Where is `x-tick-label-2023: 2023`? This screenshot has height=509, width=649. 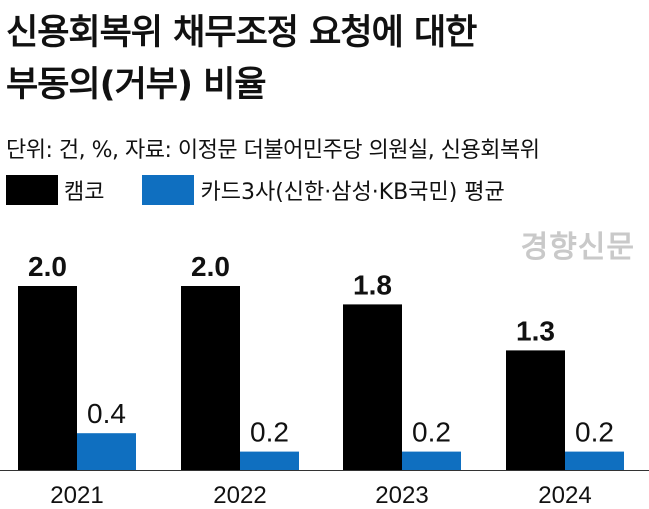
x-tick-label-2023: 2023 is located at coordinates (401, 495).